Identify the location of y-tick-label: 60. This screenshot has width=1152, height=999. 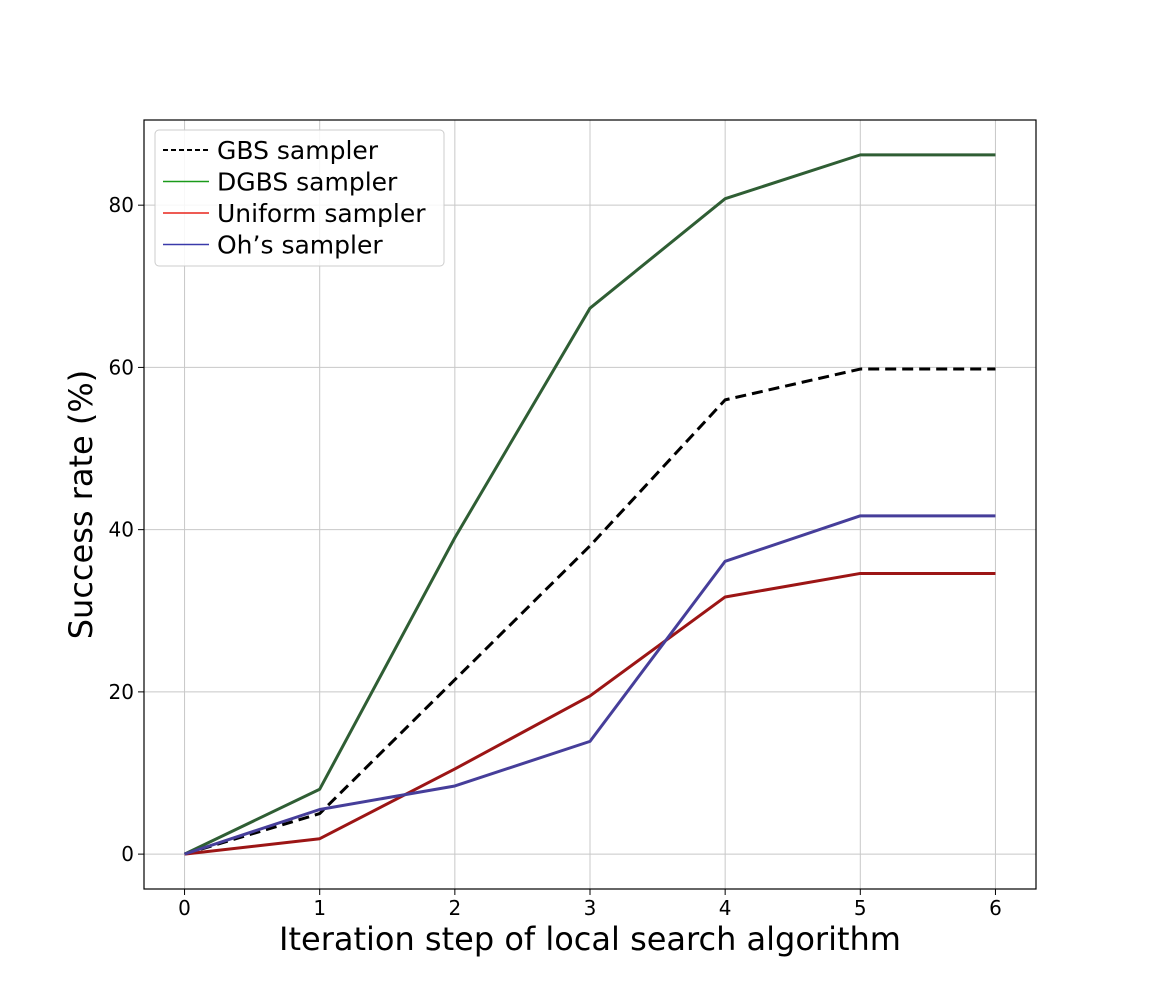
(121, 367).